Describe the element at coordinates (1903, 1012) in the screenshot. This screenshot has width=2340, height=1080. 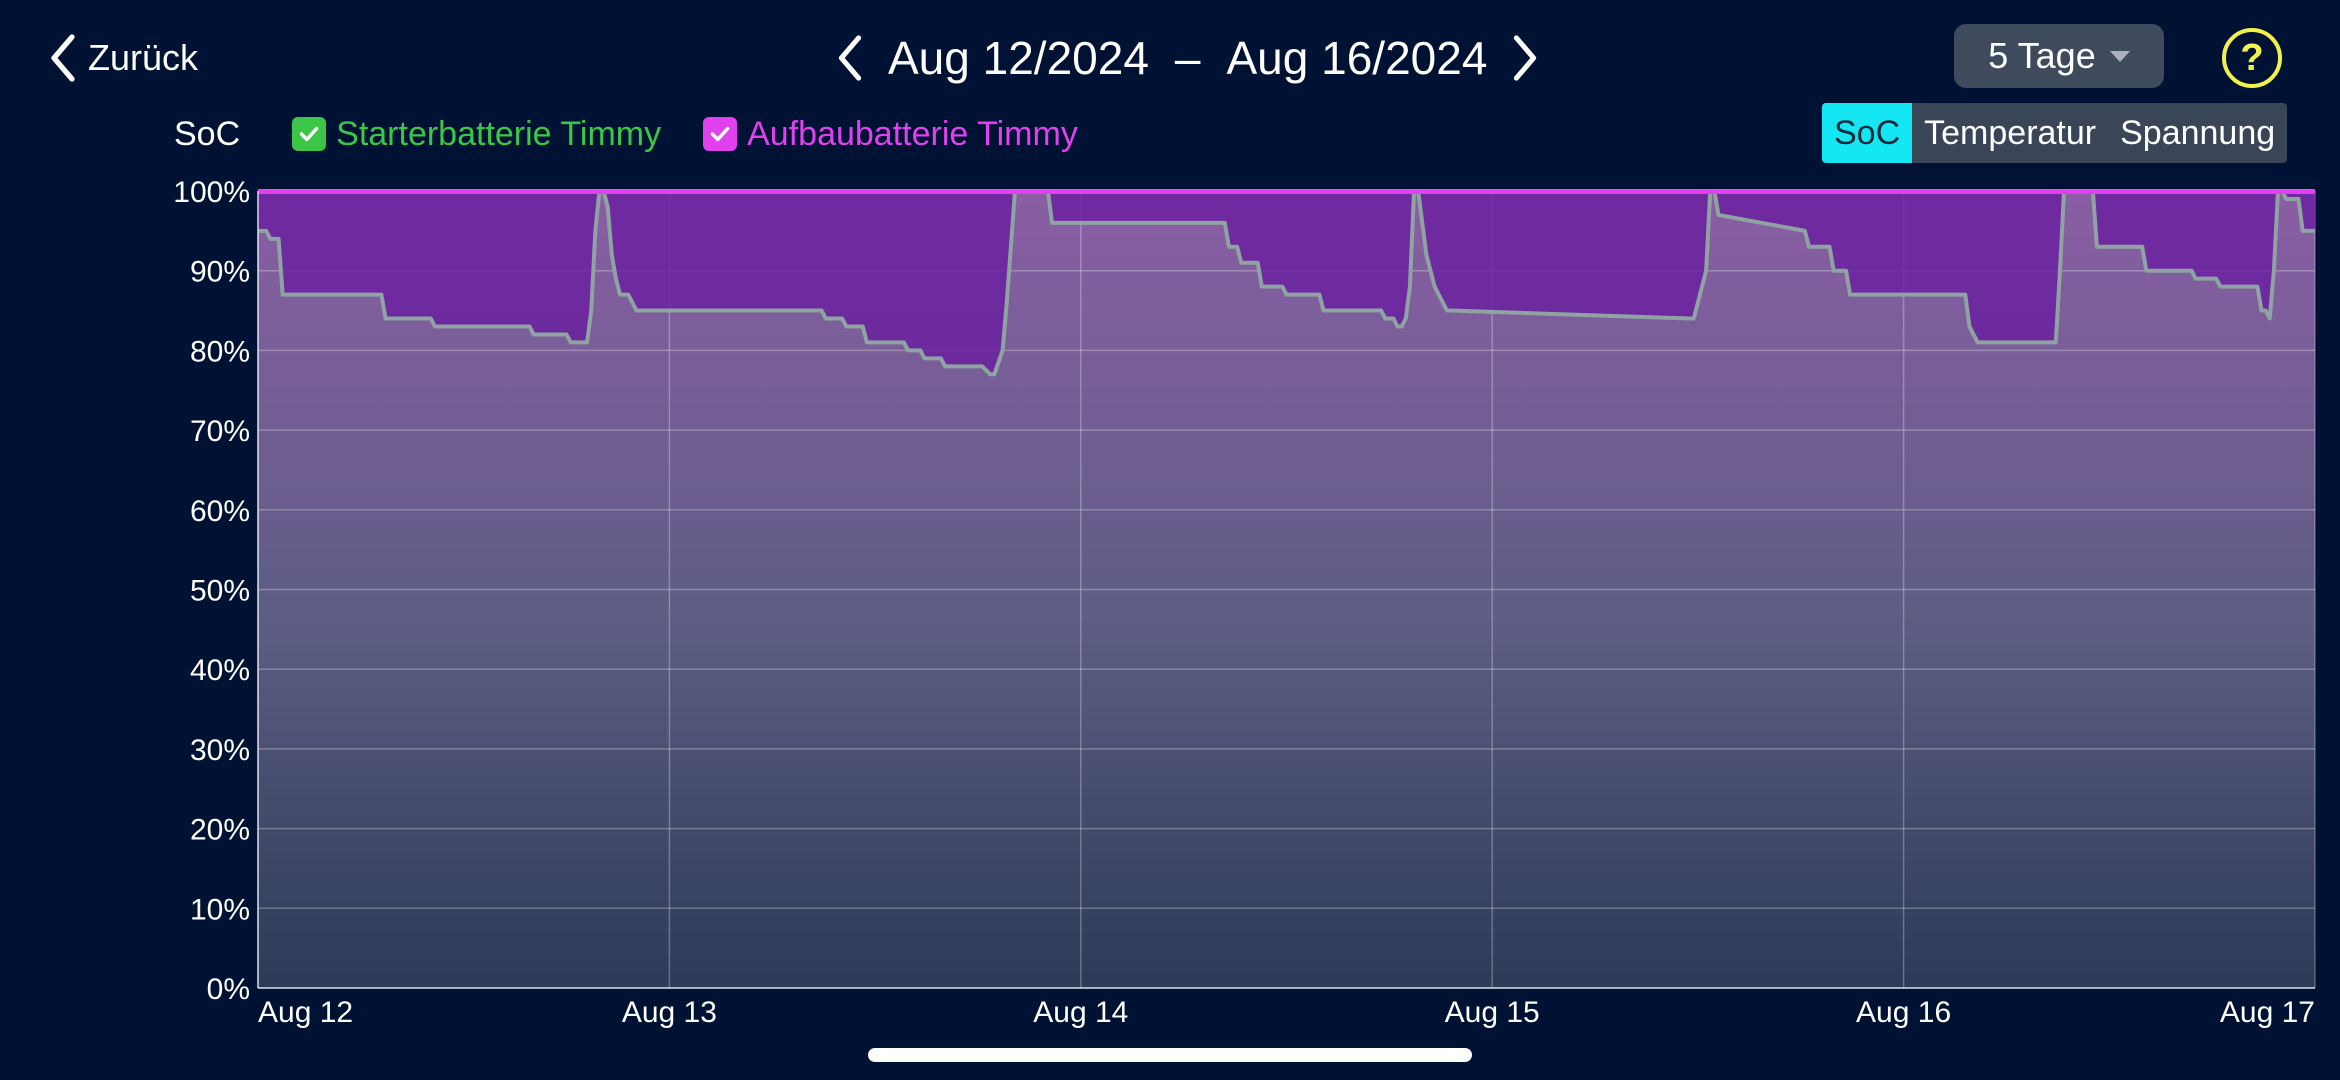
I see `x-tick-label: Aug 16` at that location.